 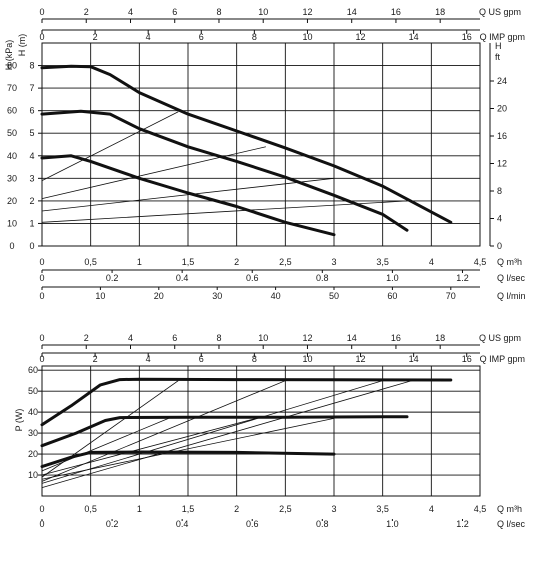 I want to click on head-usgpm-tick-label: 14, so click(x=352, y=12).